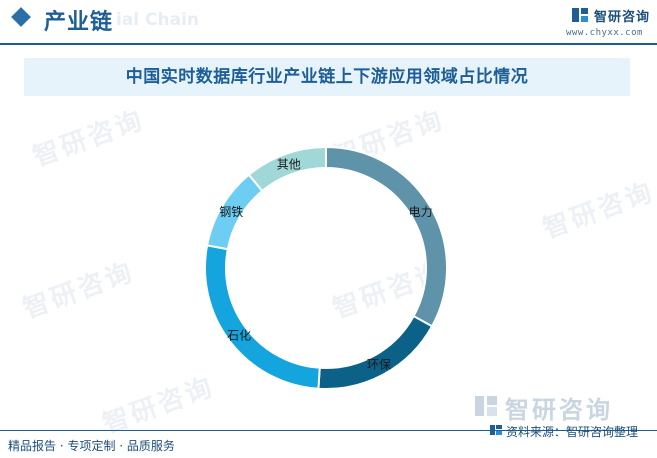 The width and height of the screenshot is (657, 458). I want to click on chart-title: 中国实时数据库行业产业链上下游应用领域占比情况, so click(327, 77).